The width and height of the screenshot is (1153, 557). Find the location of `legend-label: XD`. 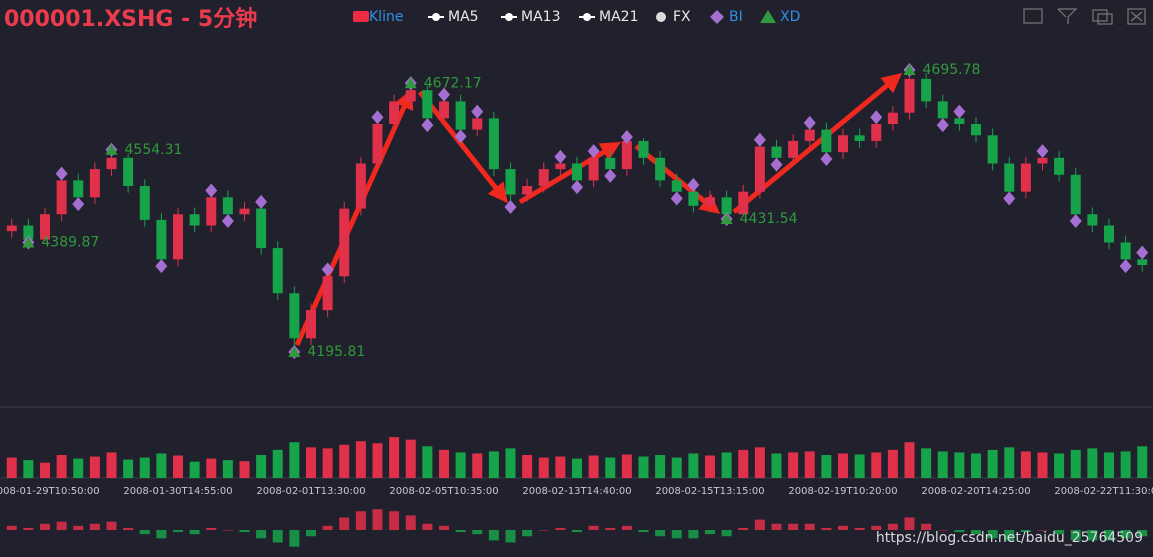

legend-label: XD is located at coordinates (790, 17).